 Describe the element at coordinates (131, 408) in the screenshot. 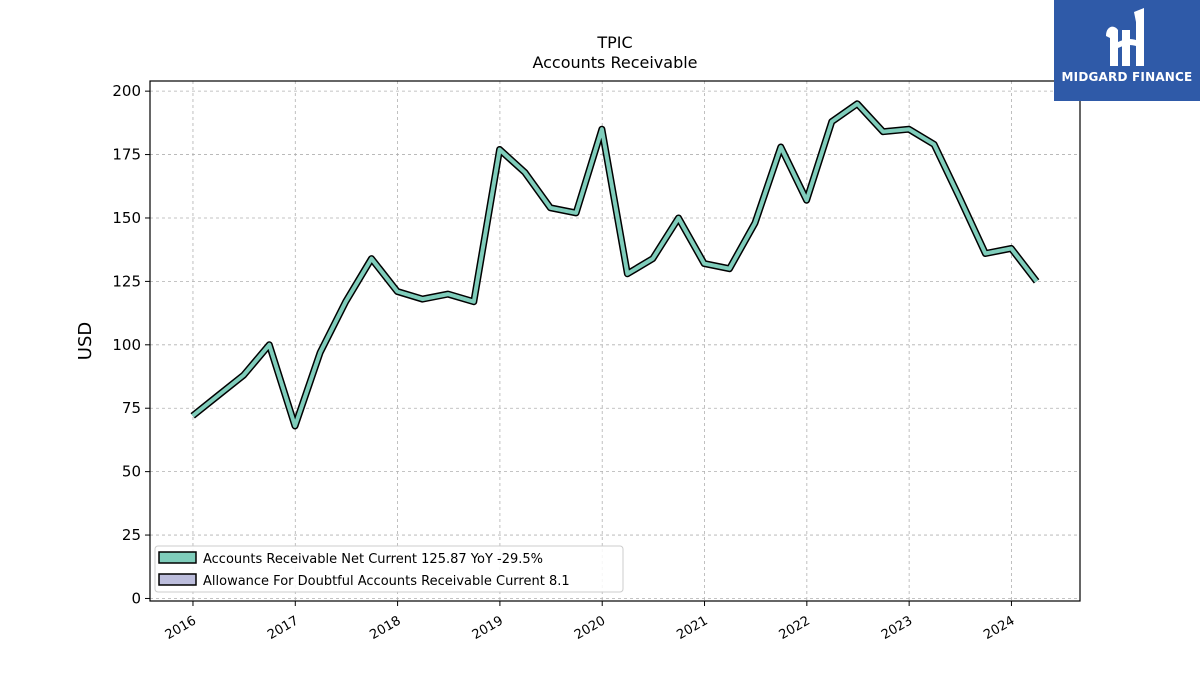

I see `y-tick-label: 75` at that location.